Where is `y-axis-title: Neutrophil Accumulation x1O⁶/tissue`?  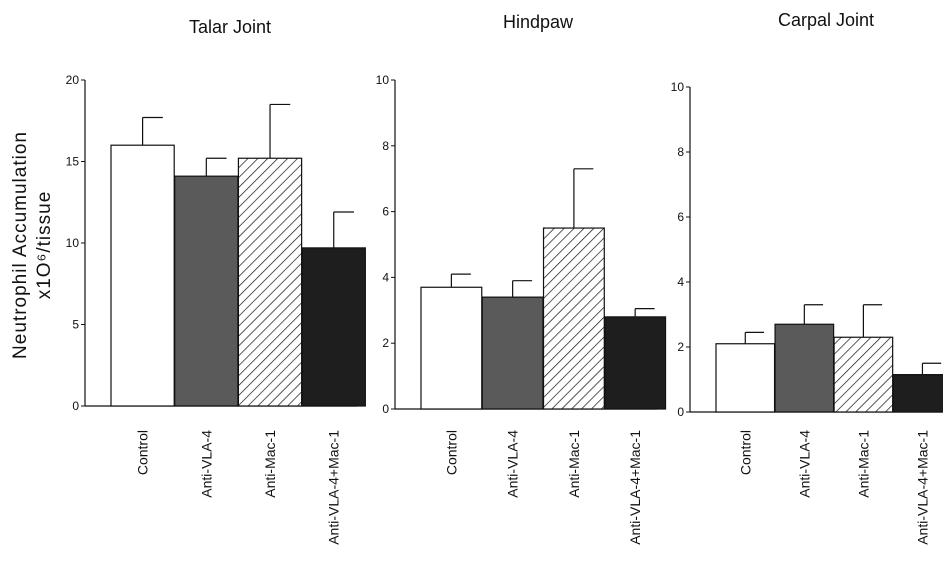
y-axis-title: Neutrophil Accumulation x1O⁶/tissue is located at coordinates (32, 245).